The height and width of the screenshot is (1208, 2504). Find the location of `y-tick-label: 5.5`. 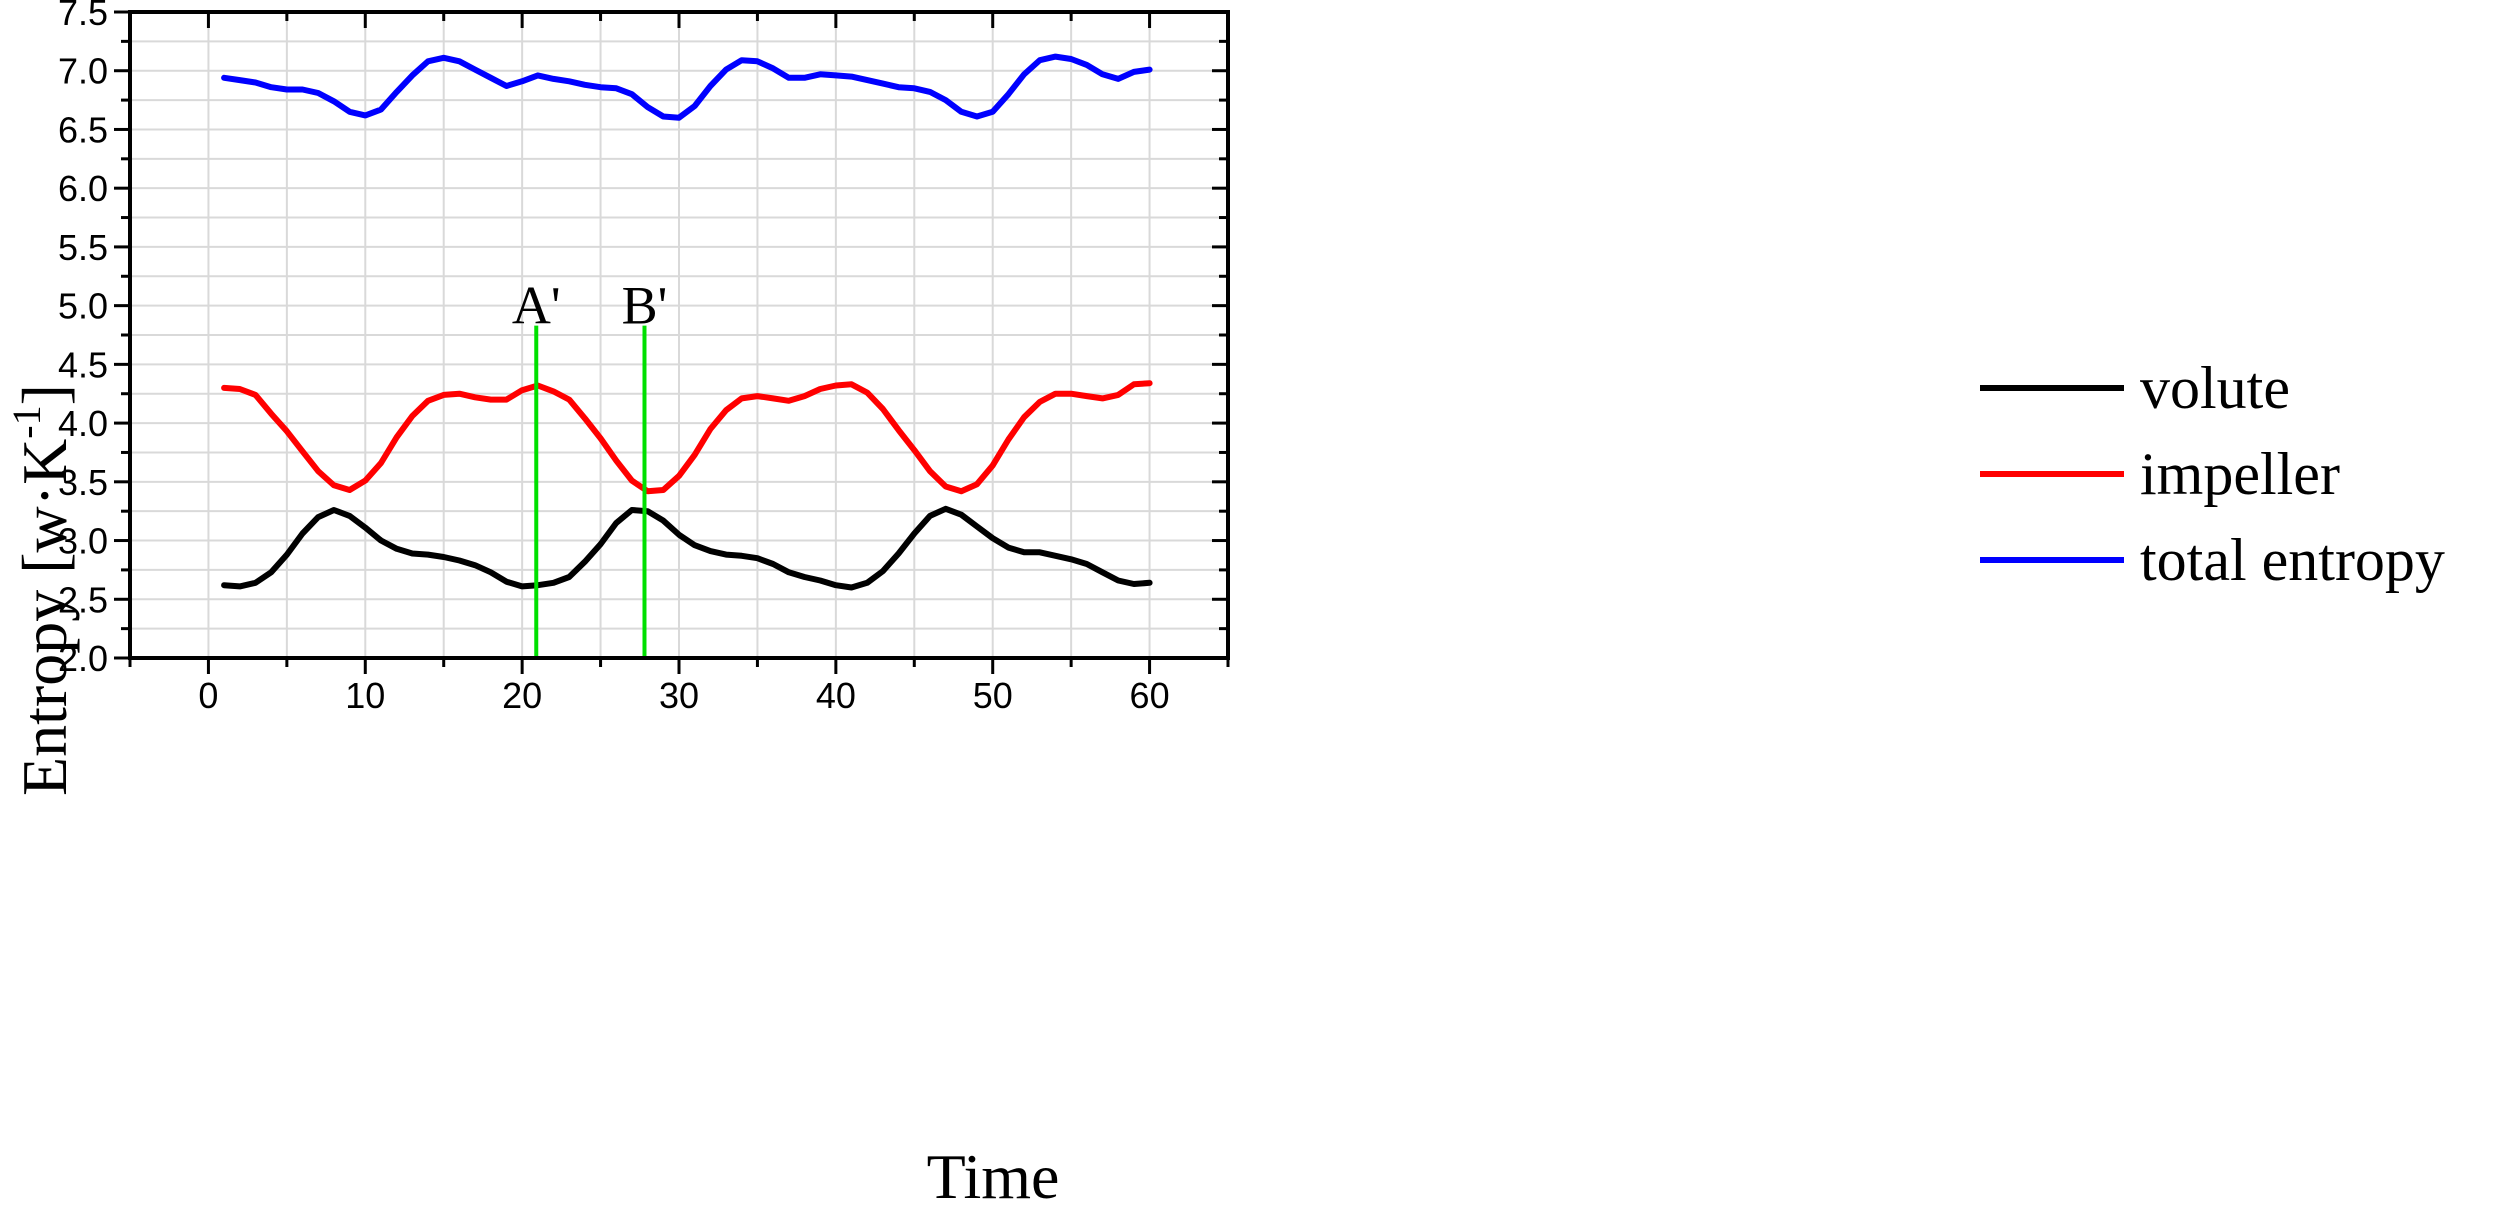

y-tick-label: 5.5 is located at coordinates (83, 247).